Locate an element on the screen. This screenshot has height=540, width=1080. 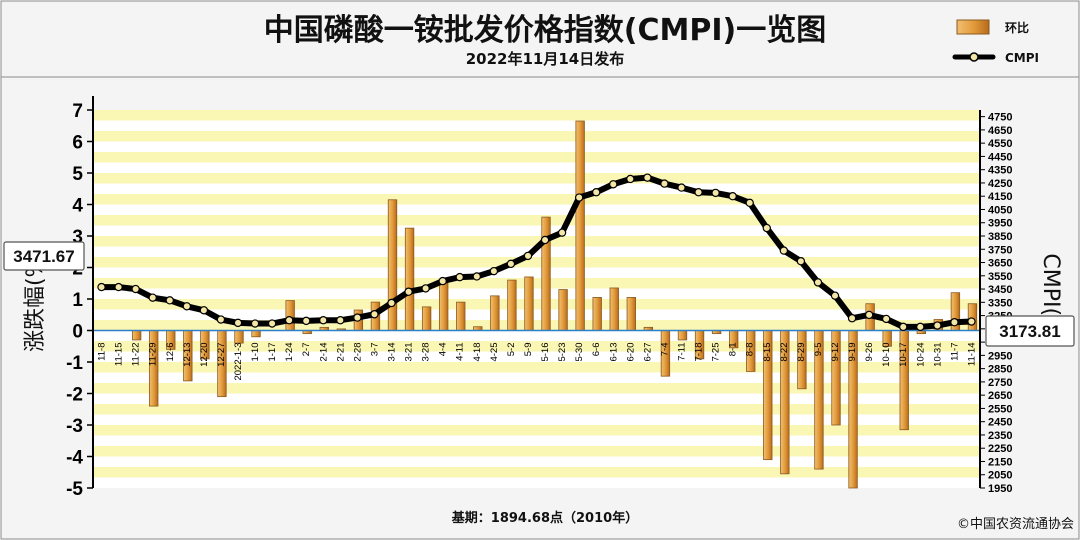
left-callout-value: 3471.67 is located at coordinates (43, 256).